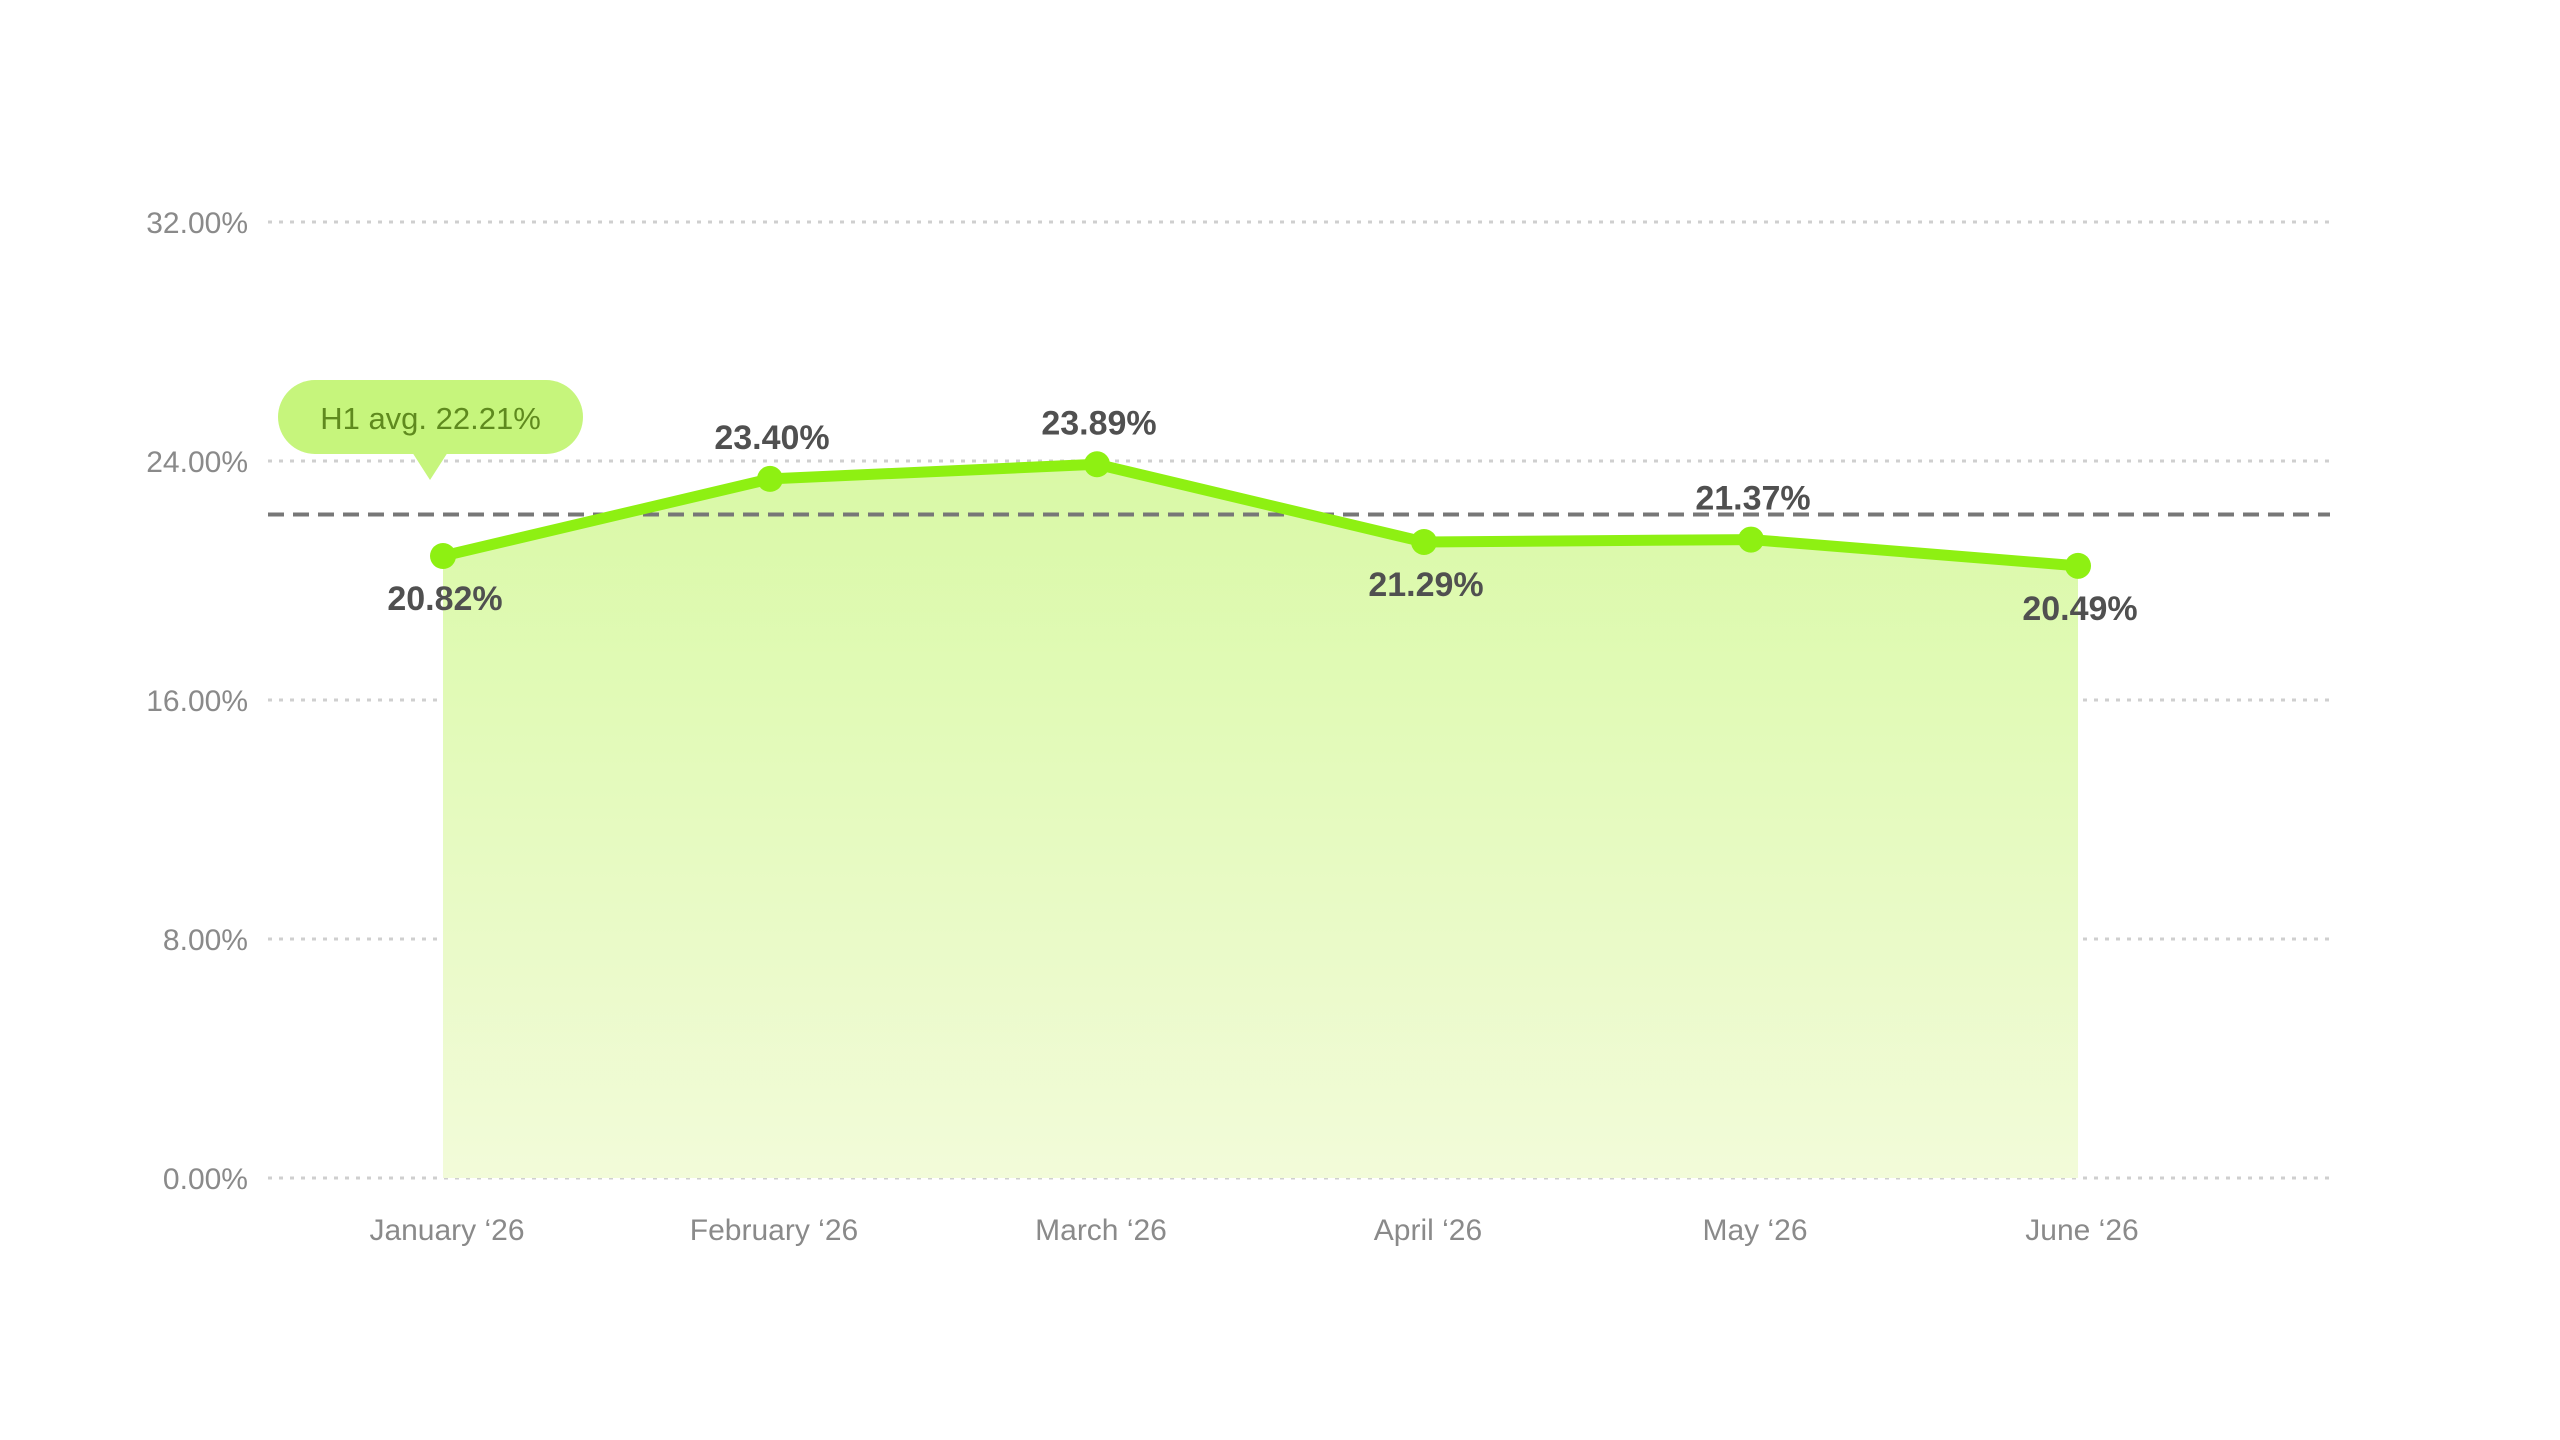  What do you see at coordinates (1101, 1230) in the screenshot?
I see `x-tick-label: March ‘26` at bounding box center [1101, 1230].